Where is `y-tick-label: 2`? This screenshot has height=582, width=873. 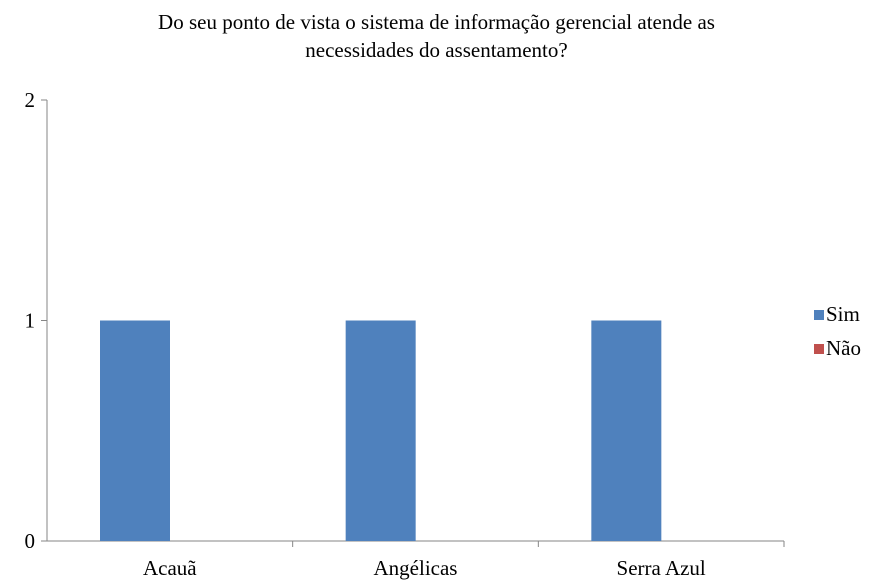 y-tick-label: 2 is located at coordinates (30, 100).